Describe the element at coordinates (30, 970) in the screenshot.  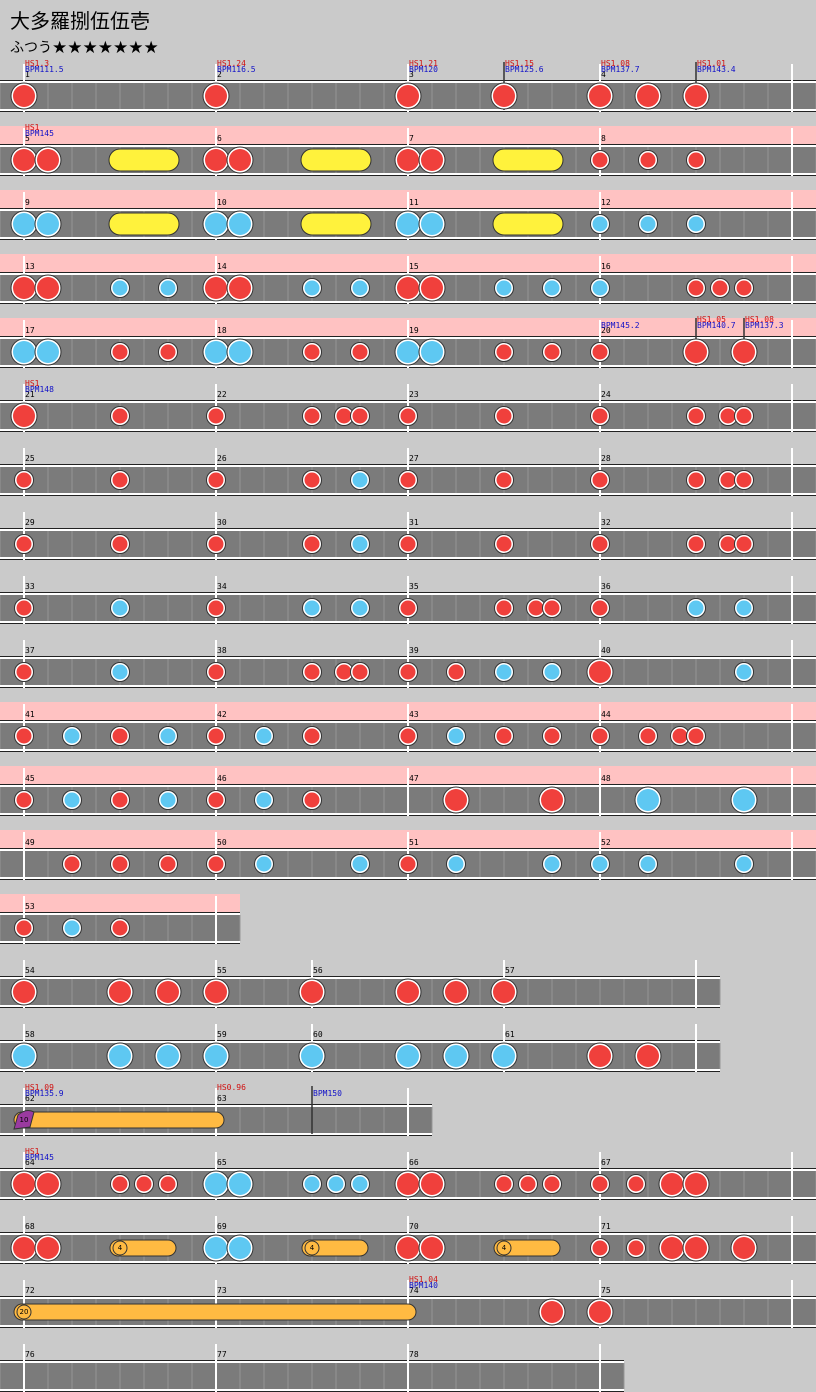
I see `measure-number: 54` at that location.